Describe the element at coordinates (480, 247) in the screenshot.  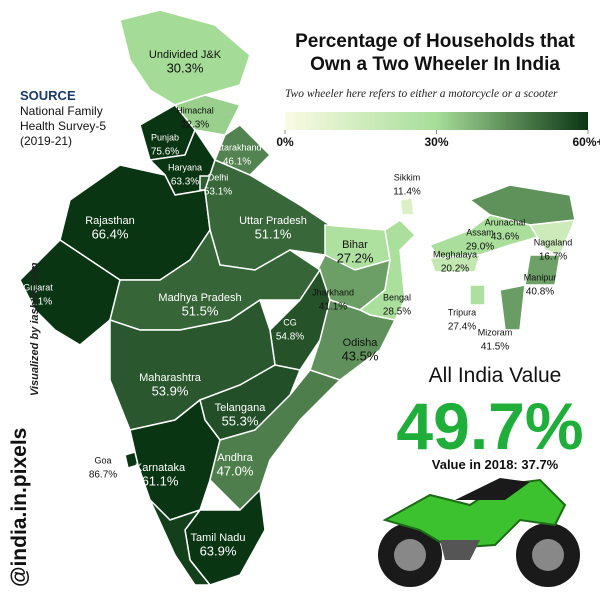
I see `region-value: 29.0%` at that location.